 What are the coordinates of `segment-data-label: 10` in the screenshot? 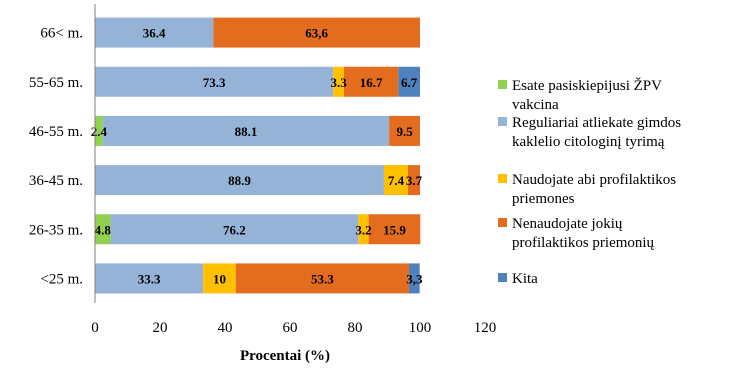 It's located at (219, 278).